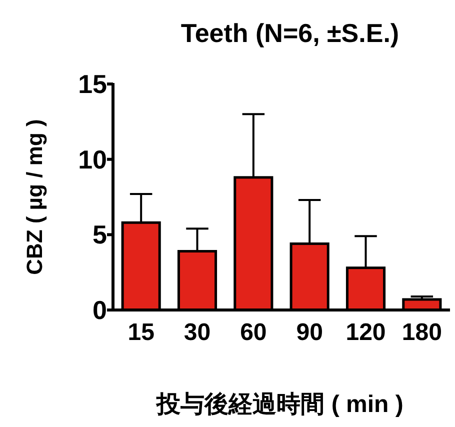  Describe the element at coordinates (141, 332) in the screenshot. I see `x-tick-label: 15` at that location.